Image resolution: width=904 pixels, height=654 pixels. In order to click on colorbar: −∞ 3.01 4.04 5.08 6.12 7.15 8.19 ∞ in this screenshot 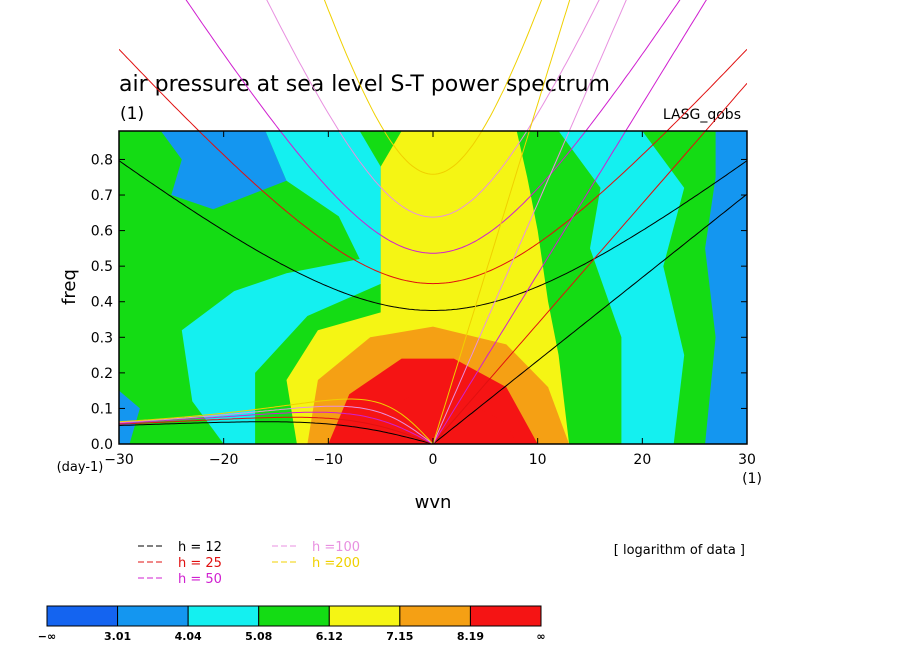, I will do `click(292, 624)`.